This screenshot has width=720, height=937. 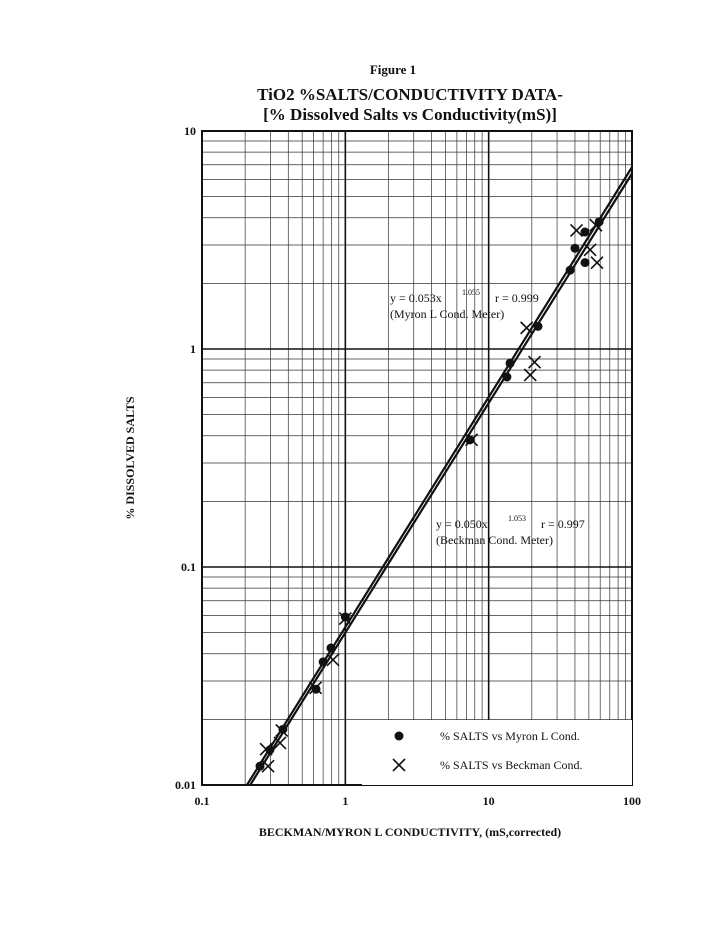 What do you see at coordinates (447, 314) in the screenshot?
I see `fit-note: (Myron L Cond. Meter)` at bounding box center [447, 314].